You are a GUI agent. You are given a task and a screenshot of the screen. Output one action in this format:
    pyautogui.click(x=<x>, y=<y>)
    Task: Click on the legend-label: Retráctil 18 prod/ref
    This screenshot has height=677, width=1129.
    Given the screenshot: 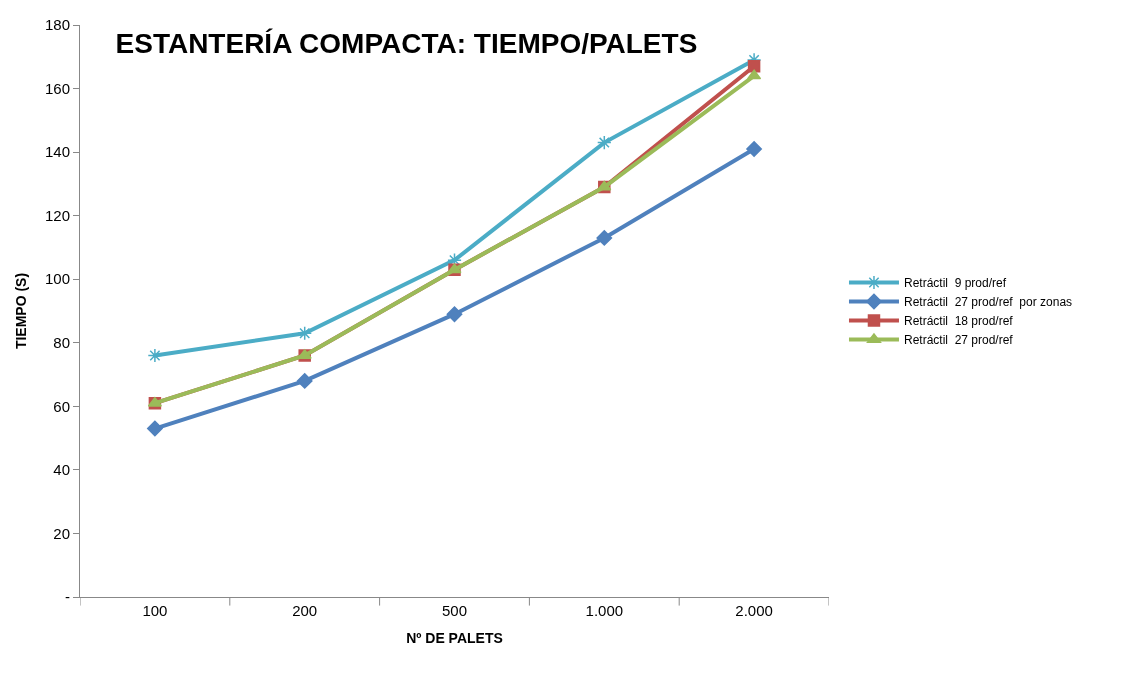 What is the action you would take?
    pyautogui.click(x=958, y=321)
    